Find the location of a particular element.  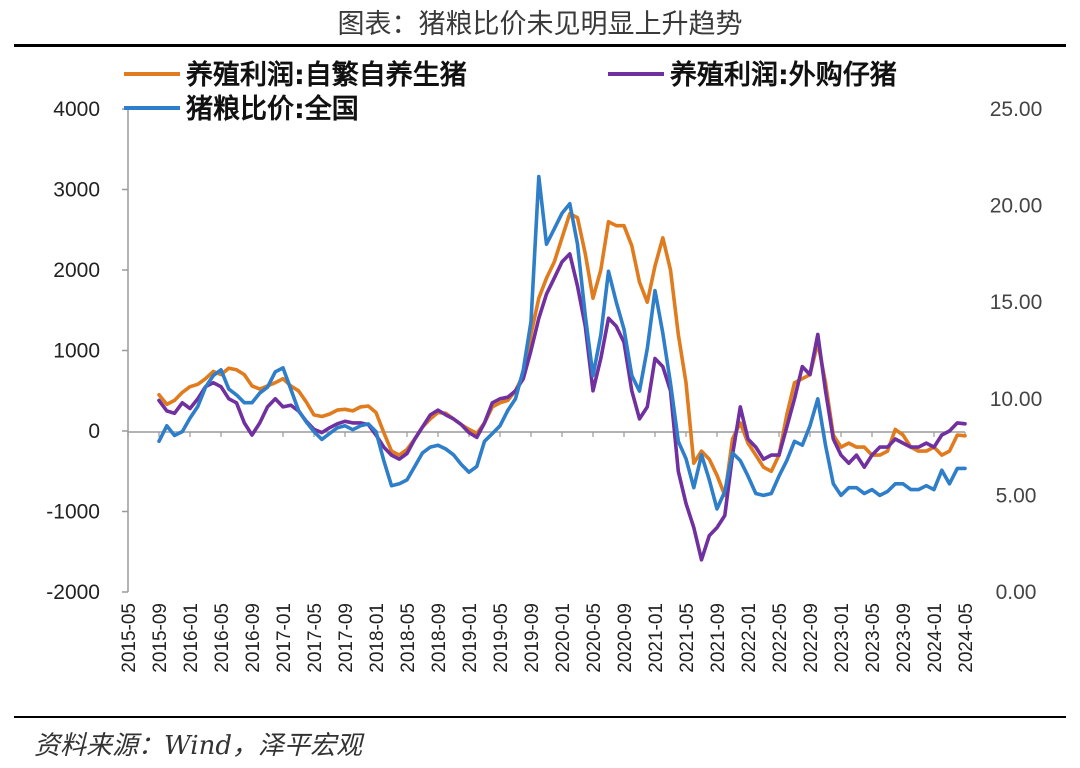

legend-label-3: 猪粮比价:全国 is located at coordinates (272, 109).